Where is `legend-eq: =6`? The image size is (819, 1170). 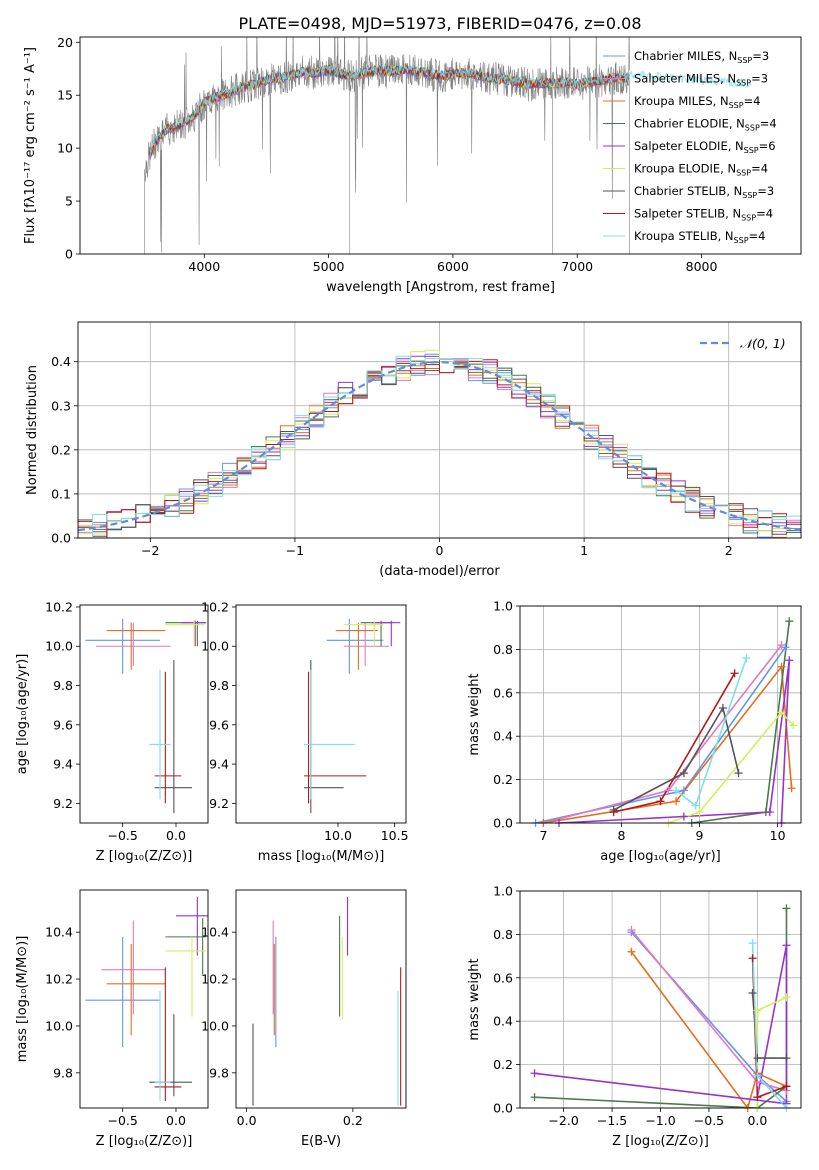
legend-eq: =6 is located at coordinates (767, 146).